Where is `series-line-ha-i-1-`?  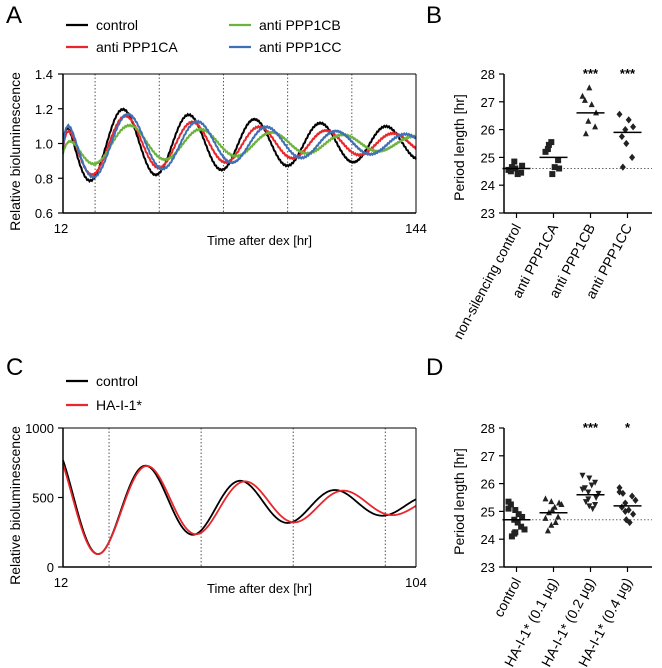
series-line-ha-i-1- is located at coordinates (239, 510).